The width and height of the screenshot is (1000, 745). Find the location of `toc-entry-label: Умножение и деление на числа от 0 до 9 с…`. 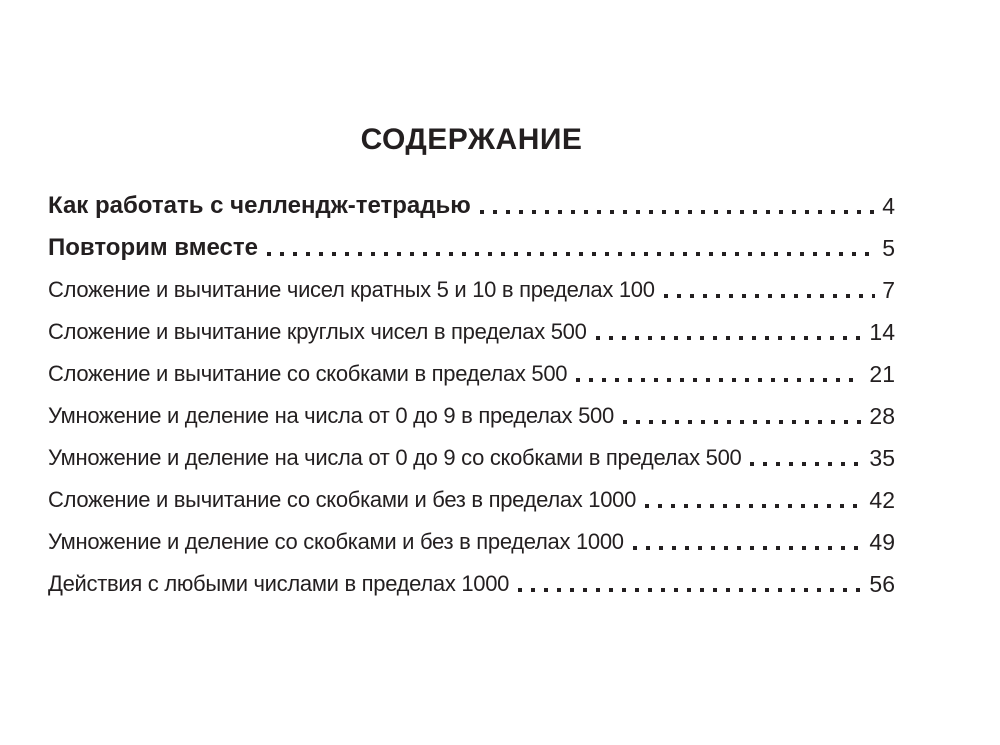

toc-entry-label: Умножение и деление на числа от 0 до 9 с… is located at coordinates (395, 457).